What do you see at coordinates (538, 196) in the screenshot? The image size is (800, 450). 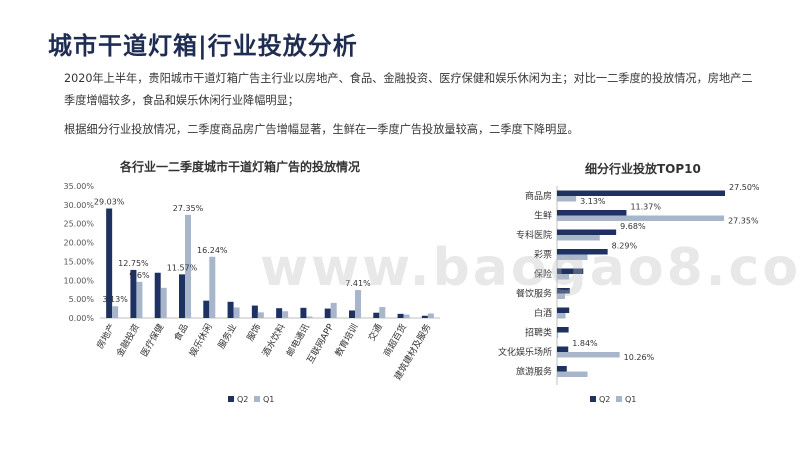 I see `right-category-label: 商品房` at bounding box center [538, 196].